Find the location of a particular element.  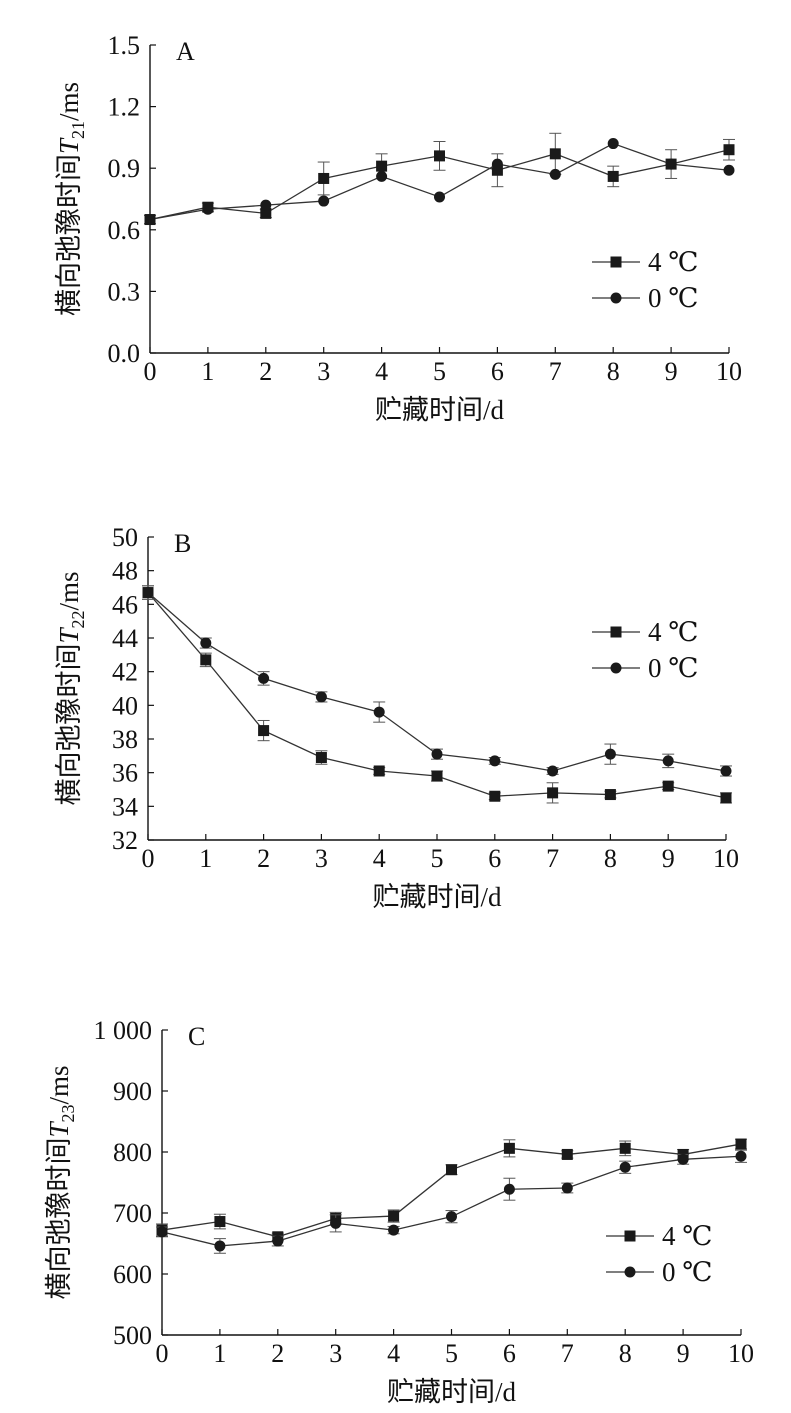

y-tick-label: 46 is located at coordinates (125, 604).